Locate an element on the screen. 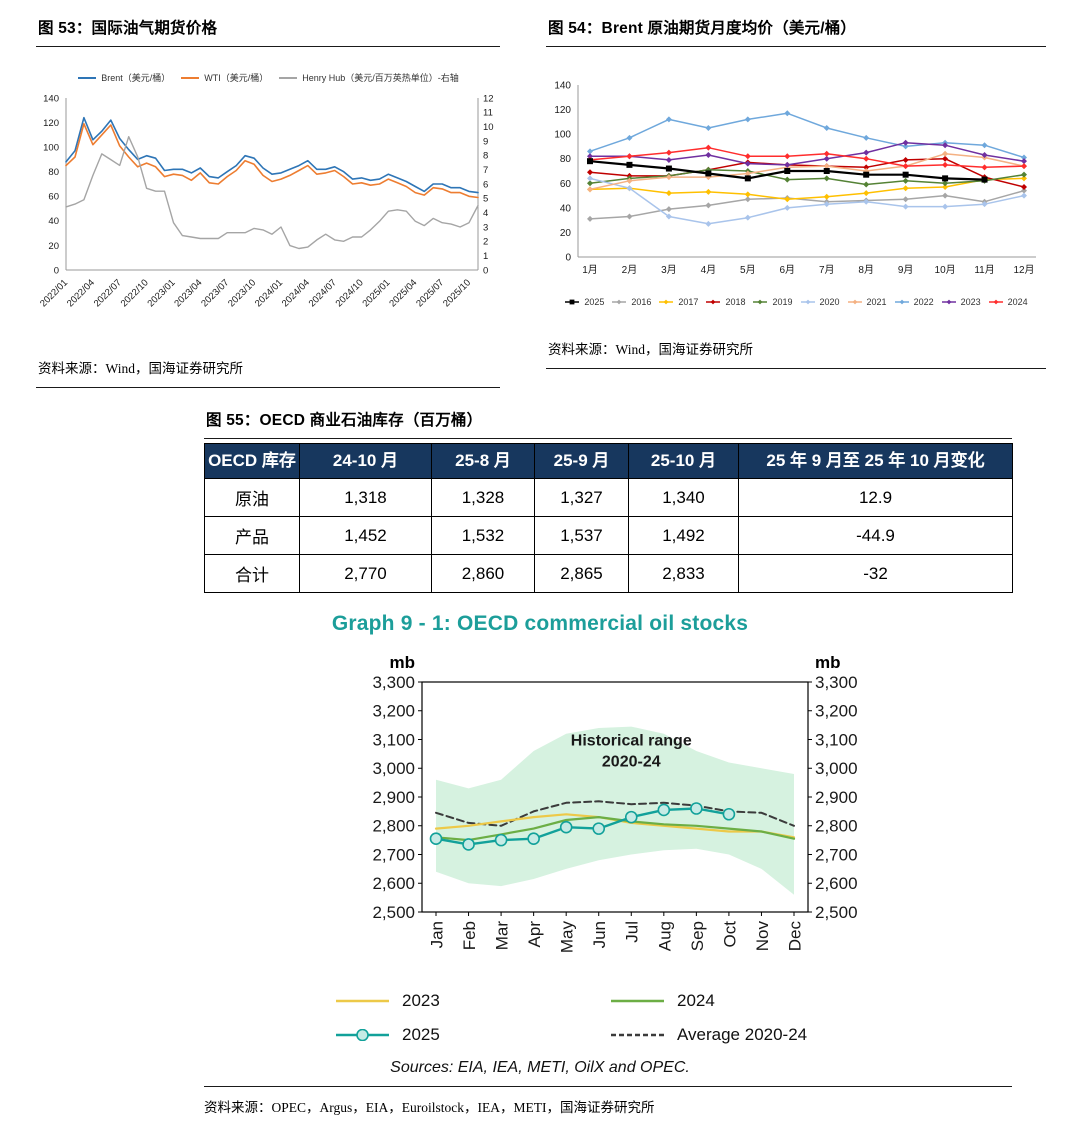  svg-text: 4 is located at coordinates (485, 213).